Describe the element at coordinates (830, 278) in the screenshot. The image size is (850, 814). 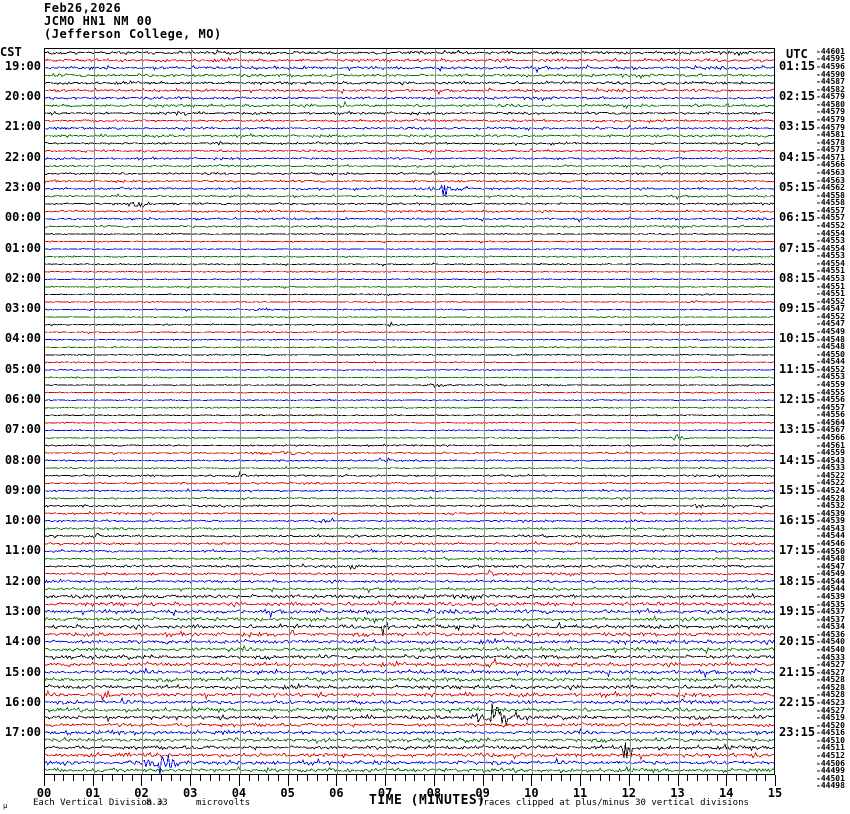
I see `trace-offset-30: -44553` at that location.